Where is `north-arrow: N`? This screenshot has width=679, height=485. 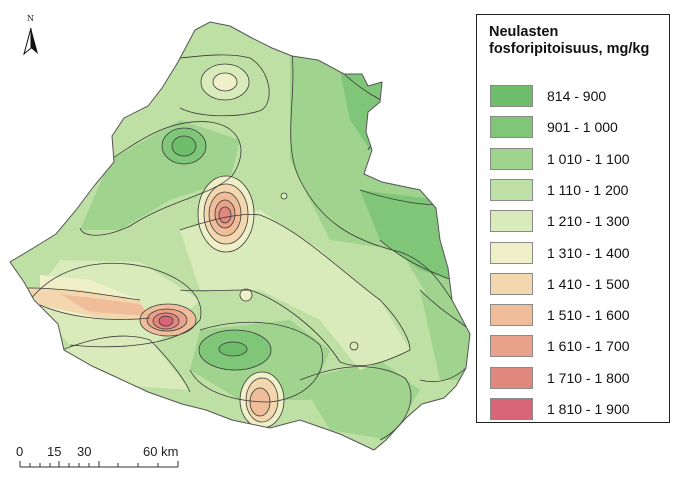 north-arrow: N is located at coordinates (31, 37).